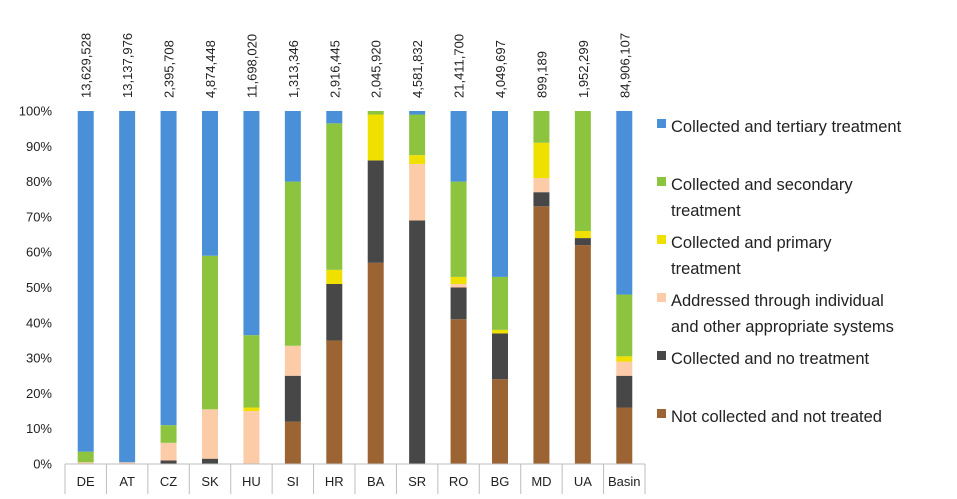  I want to click on x-tick-label: AT, so click(127, 481).